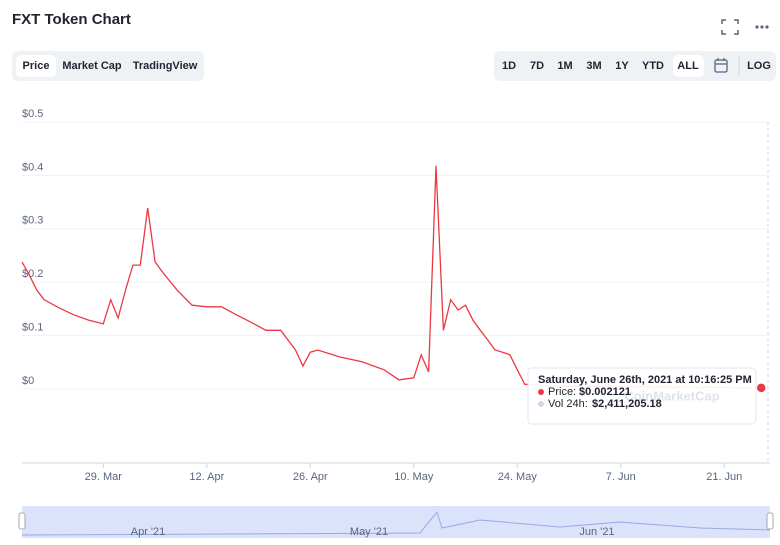 The width and height of the screenshot is (780, 545). Describe the element at coordinates (541, 392) in the screenshot. I see `tooltip-price-dot` at that location.